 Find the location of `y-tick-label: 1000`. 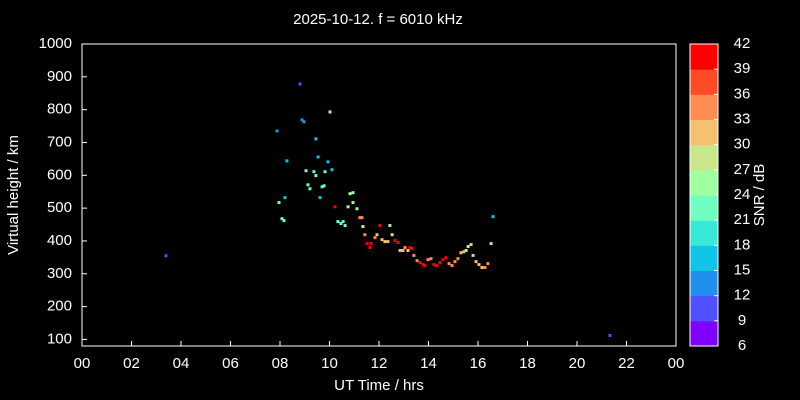

y-tick-label: 1000 is located at coordinates (55, 43).